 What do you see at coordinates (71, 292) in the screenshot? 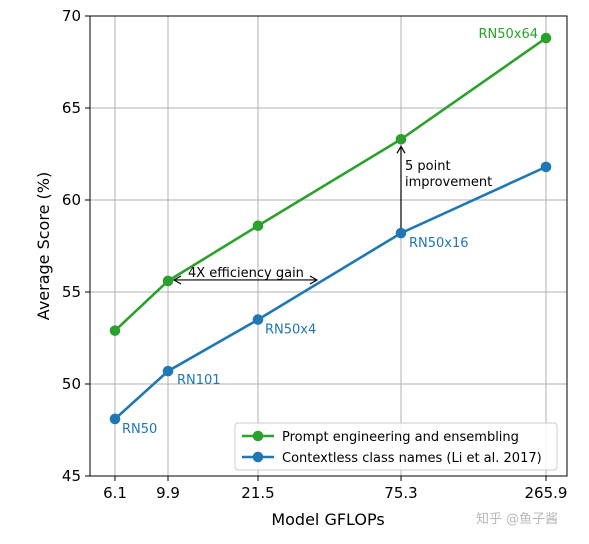
I see `y-tick-label: 55` at bounding box center [71, 292].